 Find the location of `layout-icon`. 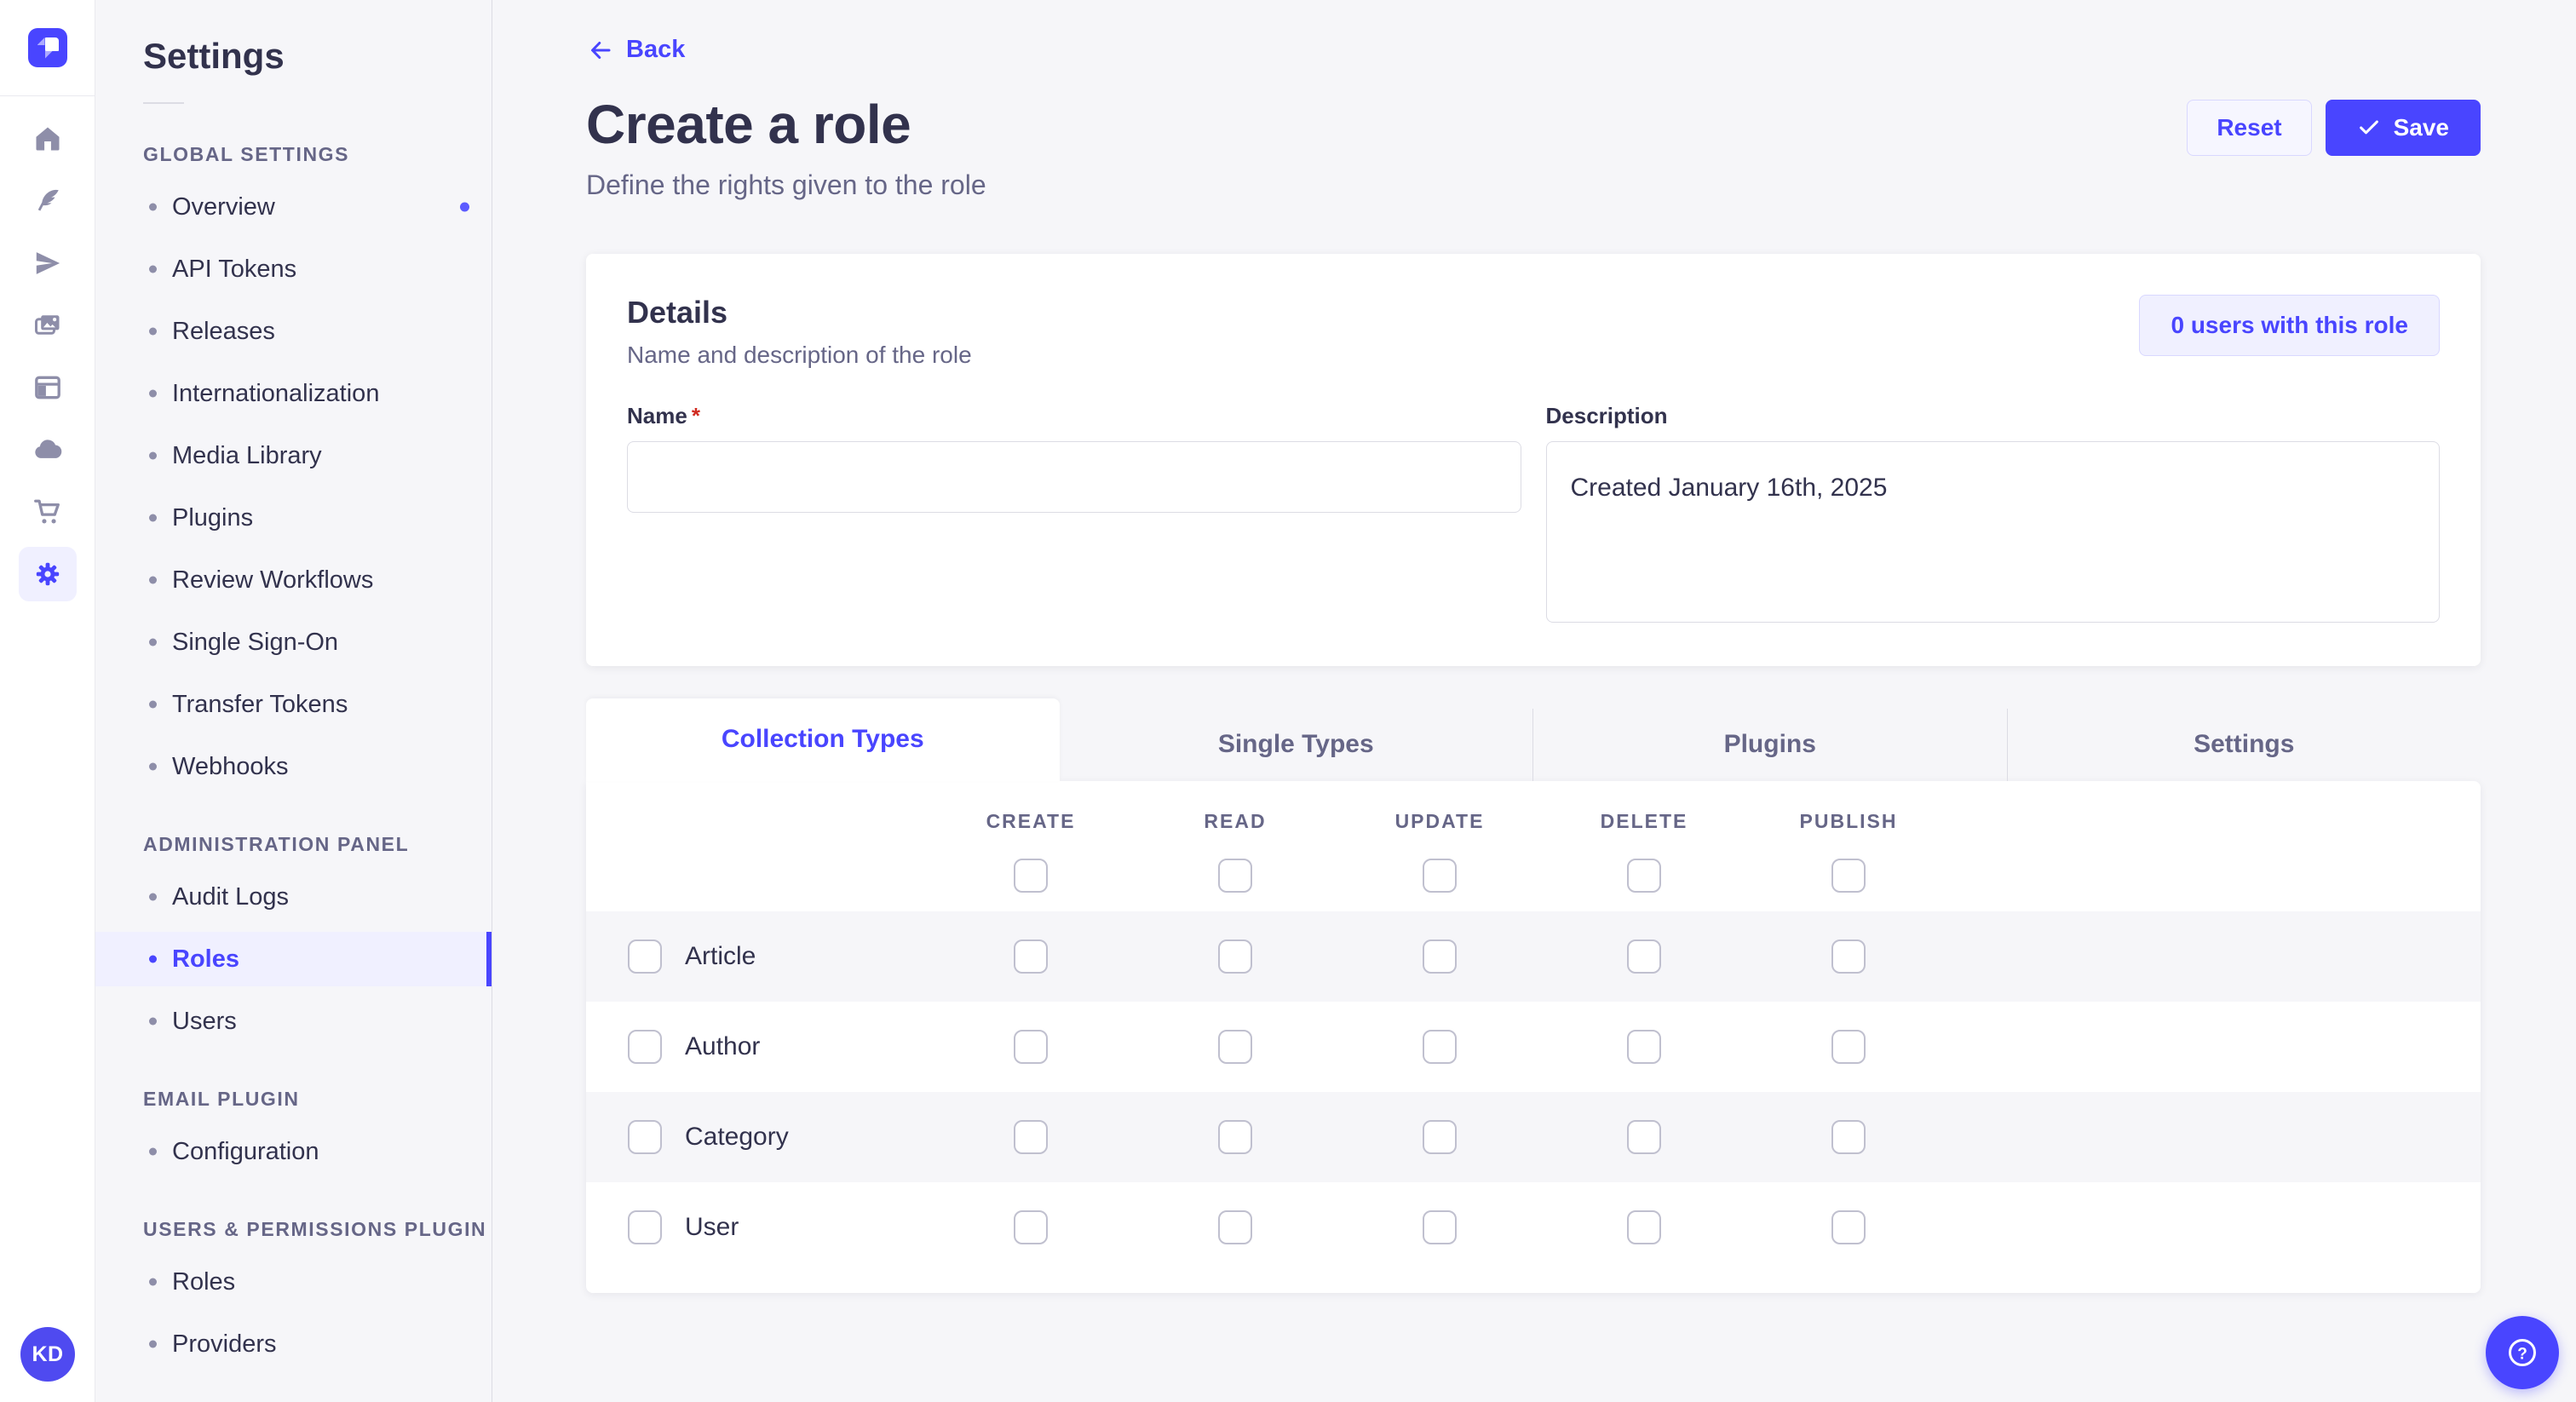

layout-icon is located at coordinates (48, 387).